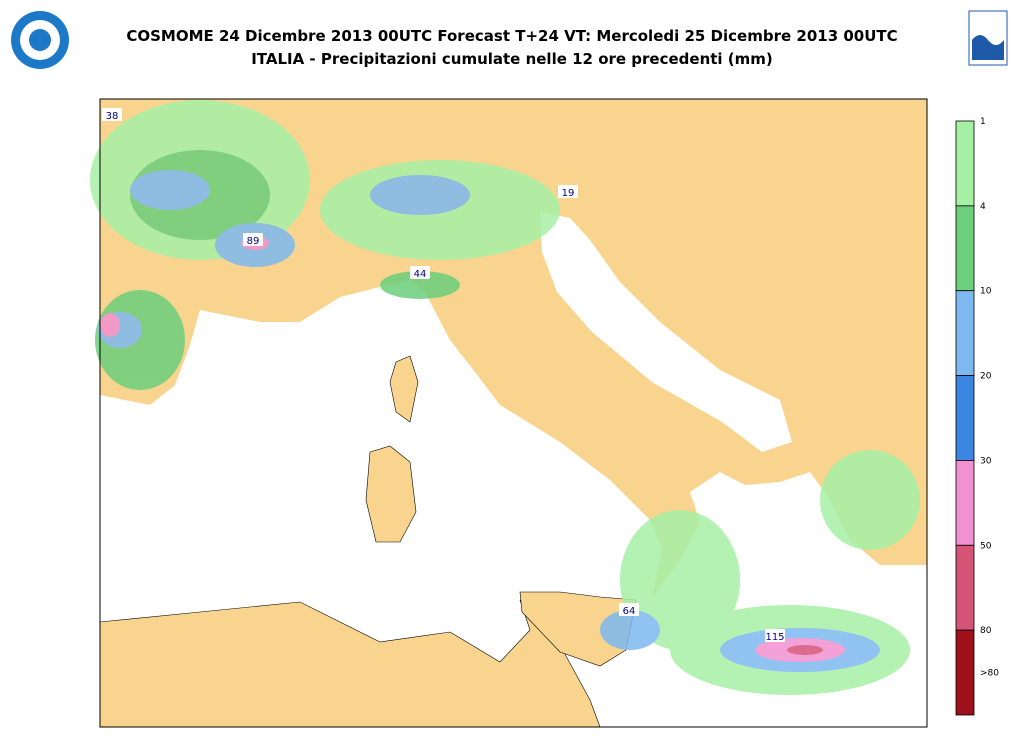 The width and height of the screenshot is (1024, 740). What do you see at coordinates (986, 546) in the screenshot?
I see `legend-label: 50` at bounding box center [986, 546].